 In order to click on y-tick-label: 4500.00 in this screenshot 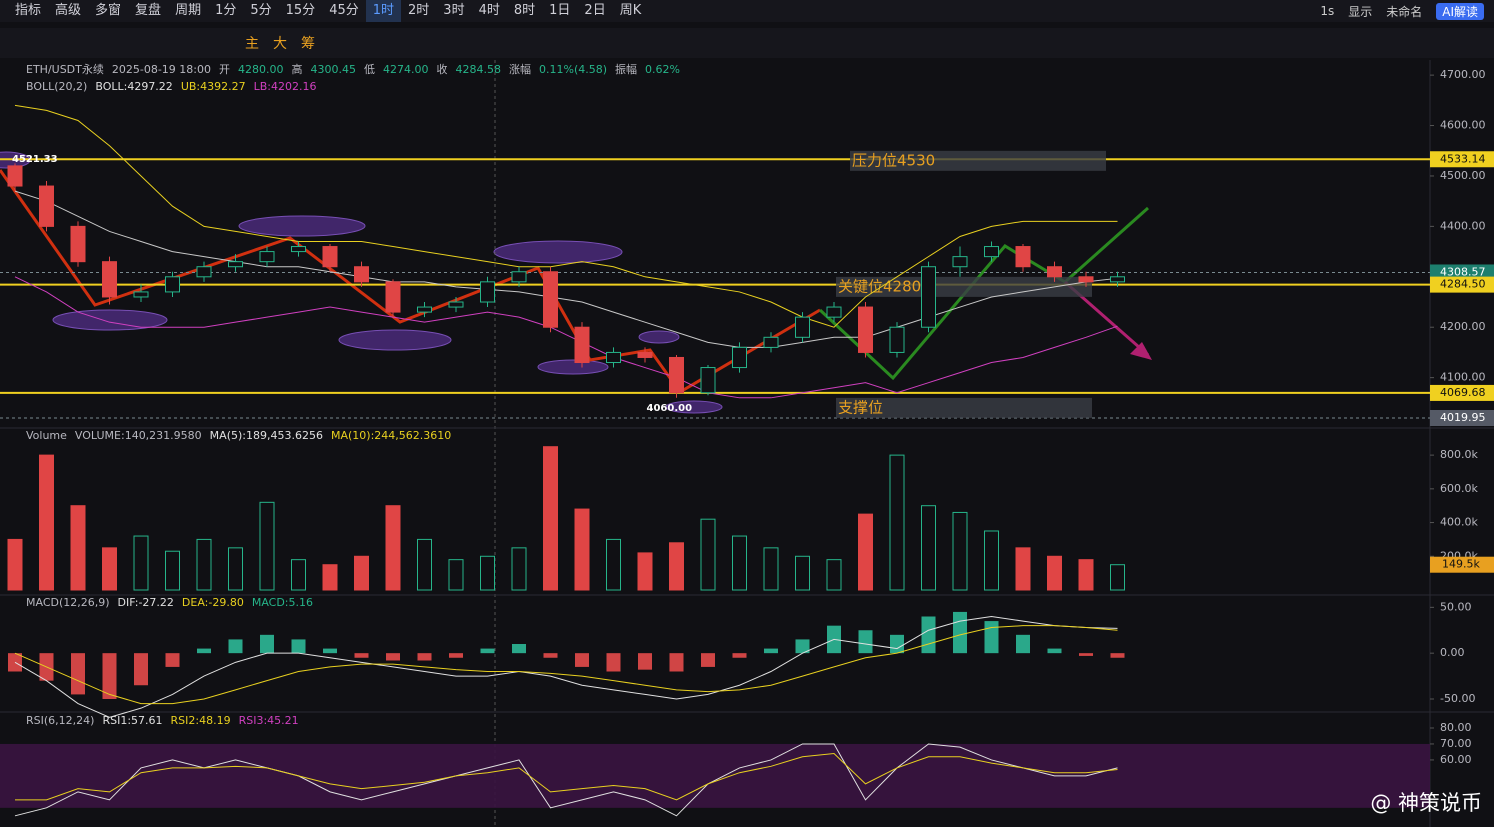, I will do `click(1463, 175)`.